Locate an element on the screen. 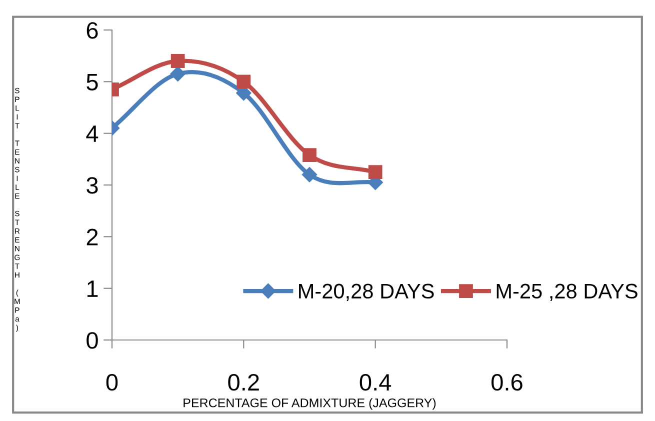 The image size is (655, 421). y-tick-label: 3 is located at coordinates (92, 185).